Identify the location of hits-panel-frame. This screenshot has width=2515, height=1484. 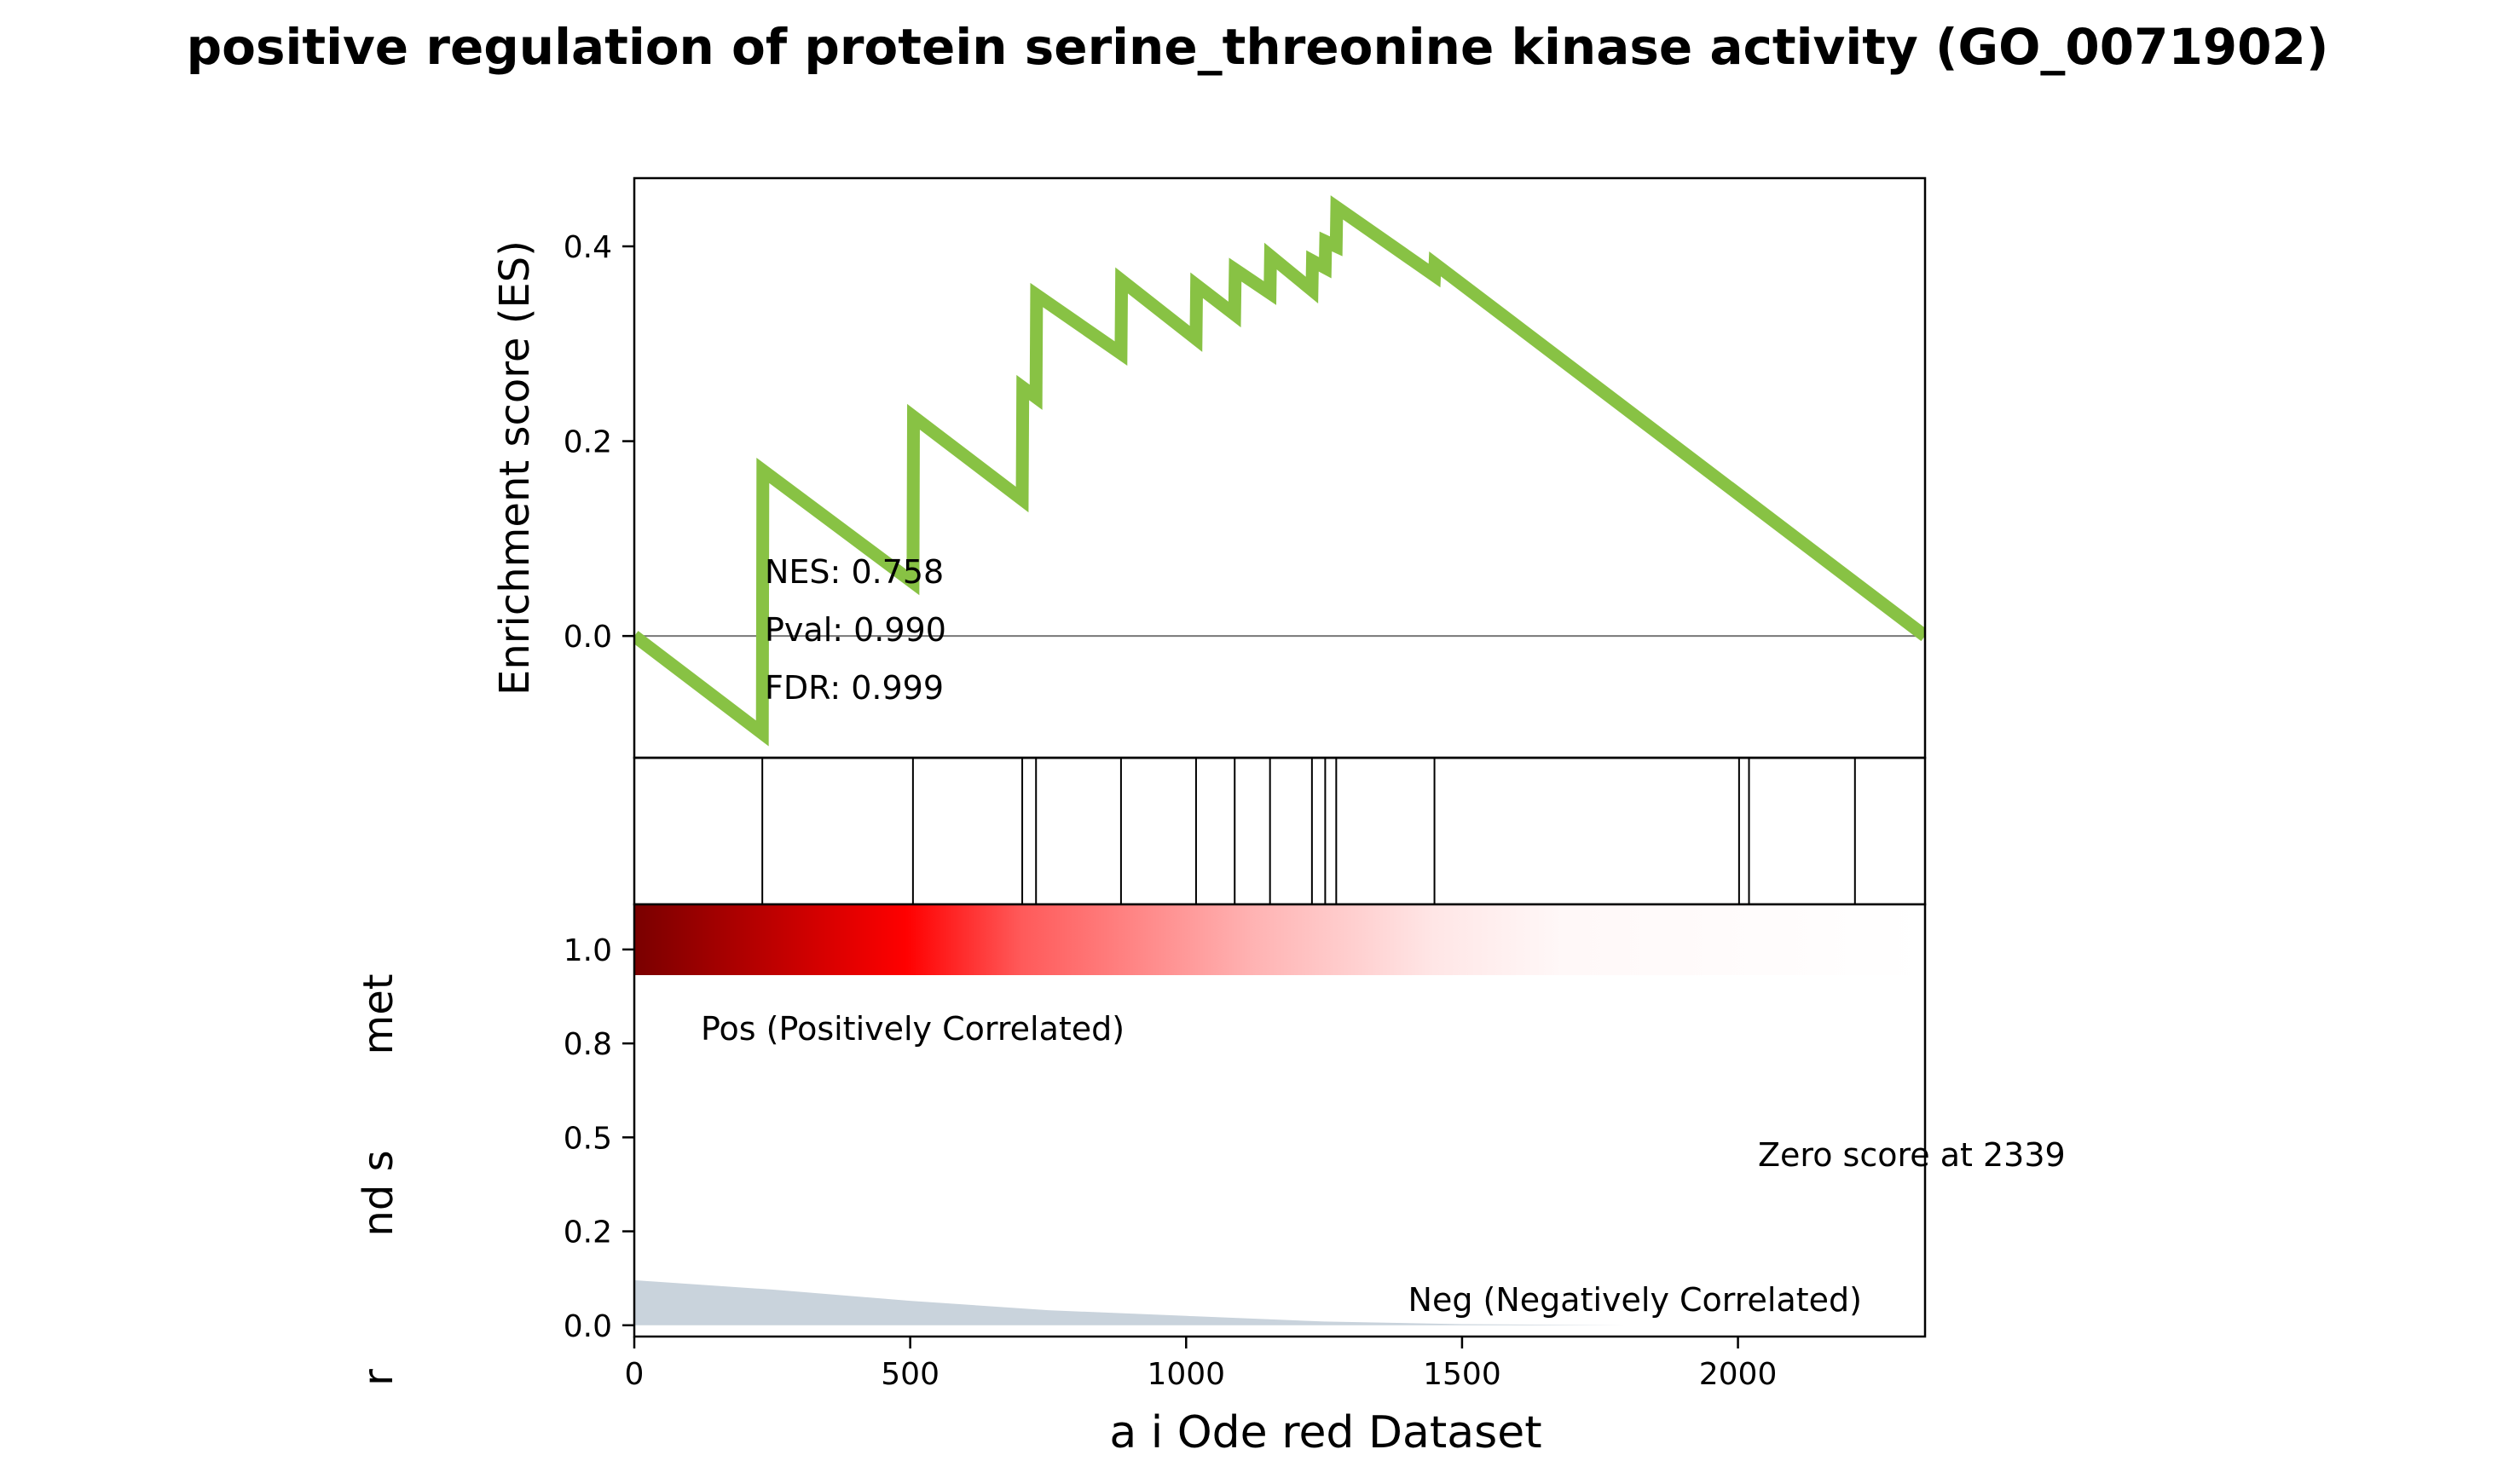
(1280, 831).